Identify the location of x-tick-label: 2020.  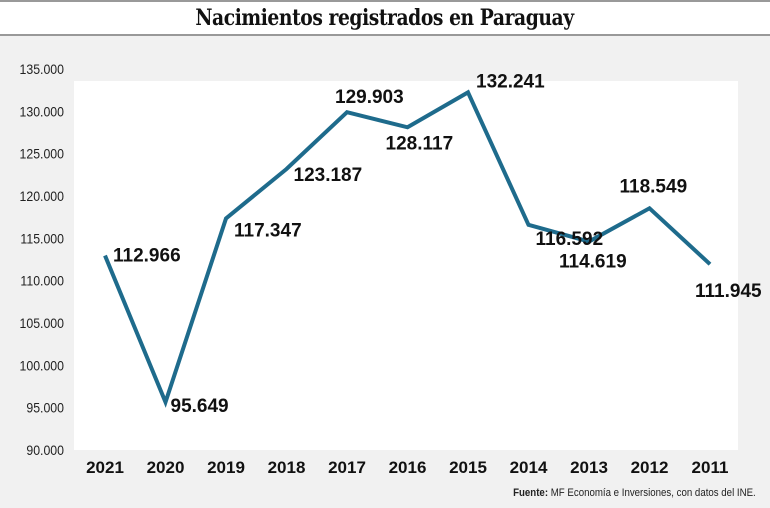
(166, 467).